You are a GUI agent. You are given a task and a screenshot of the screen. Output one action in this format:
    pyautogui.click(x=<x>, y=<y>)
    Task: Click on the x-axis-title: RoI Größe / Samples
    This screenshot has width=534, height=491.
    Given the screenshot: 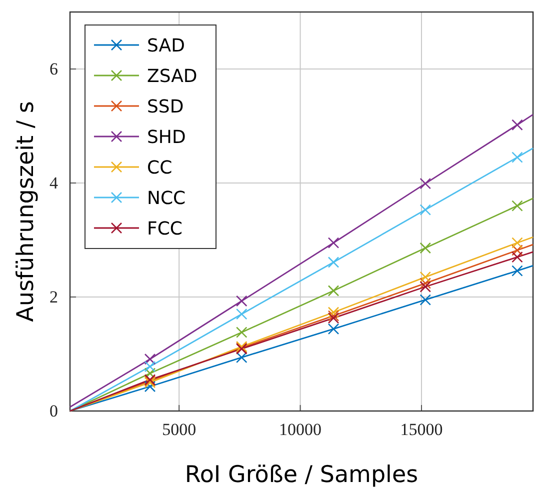 What is the action you would take?
    pyautogui.click(x=301, y=475)
    